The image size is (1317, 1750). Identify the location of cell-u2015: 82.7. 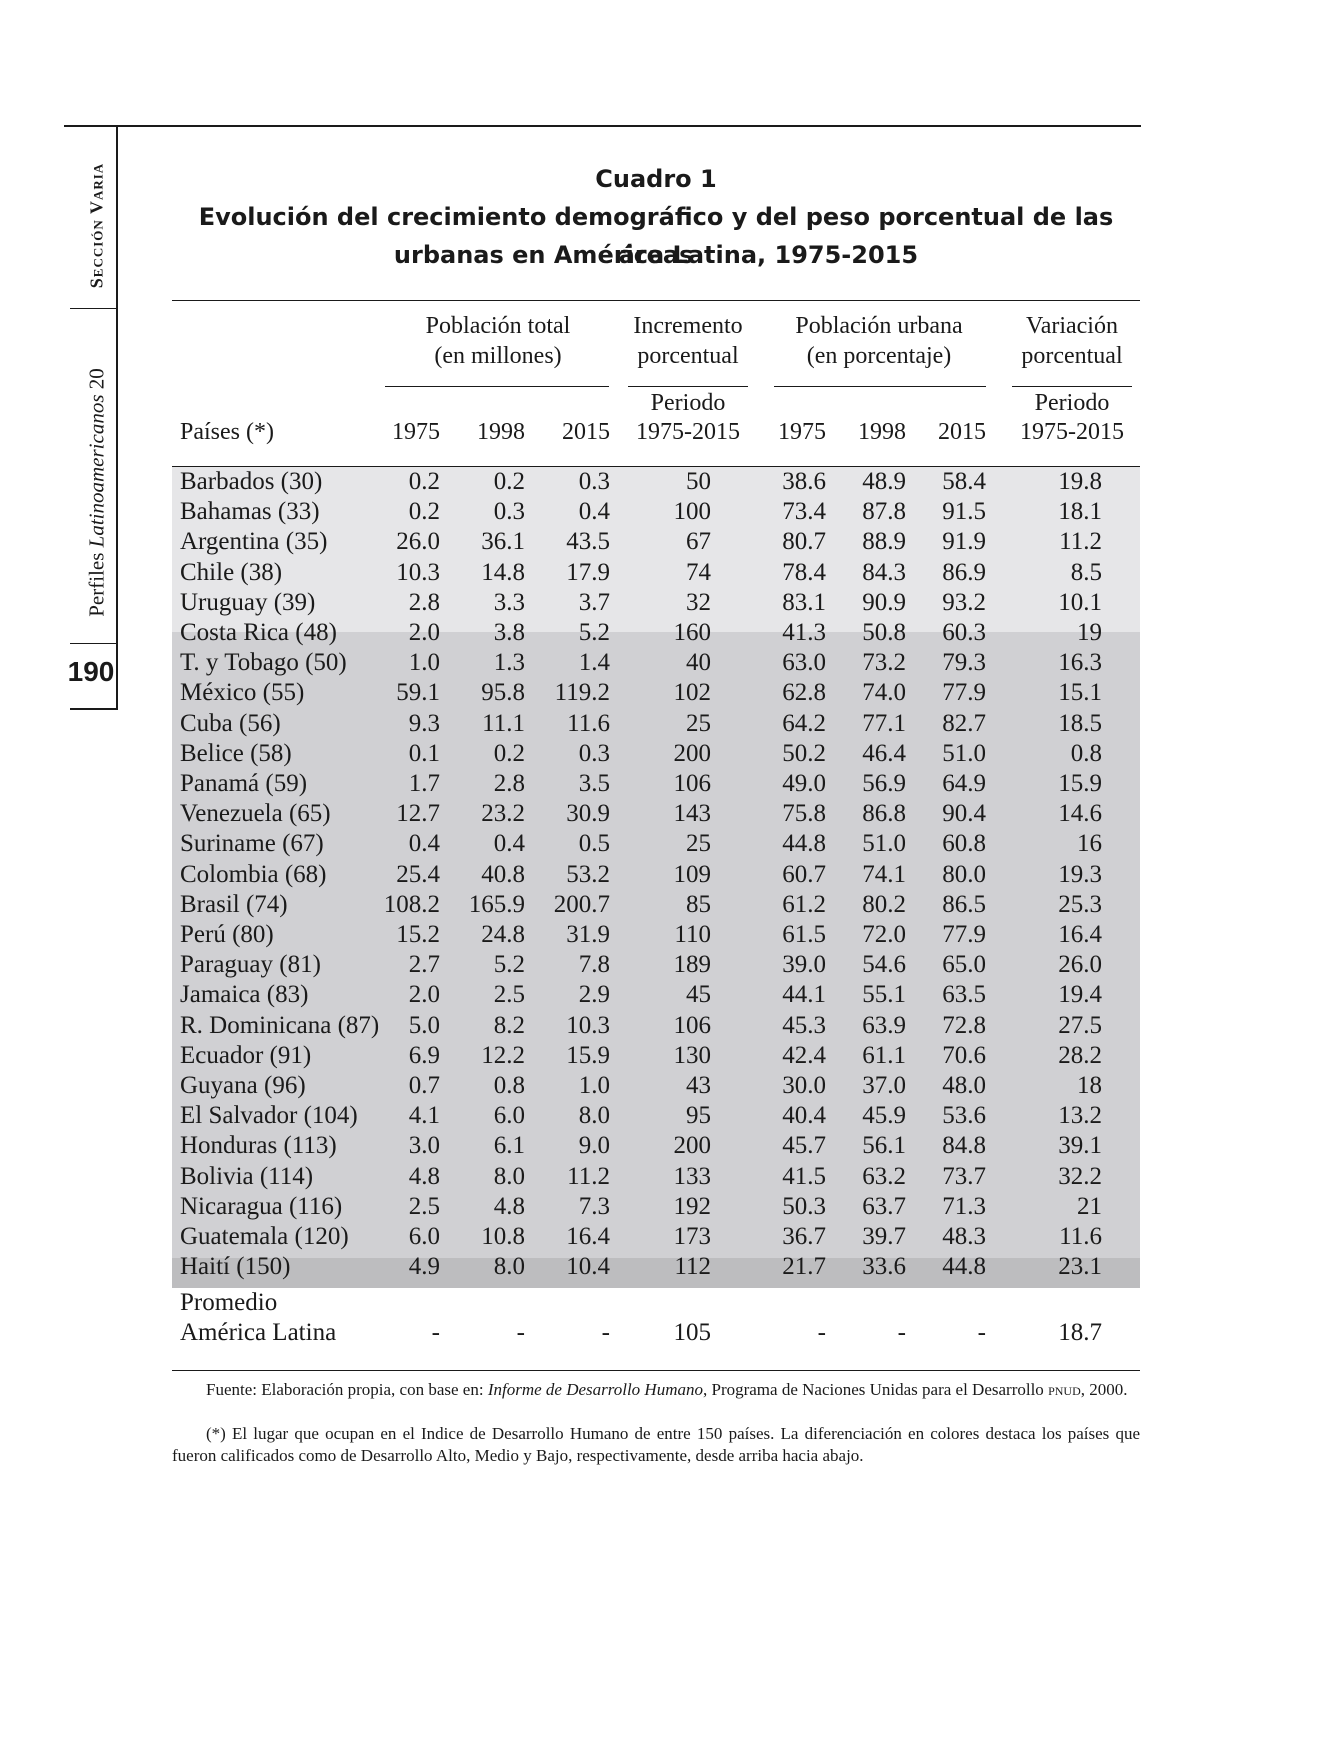
(964, 723).